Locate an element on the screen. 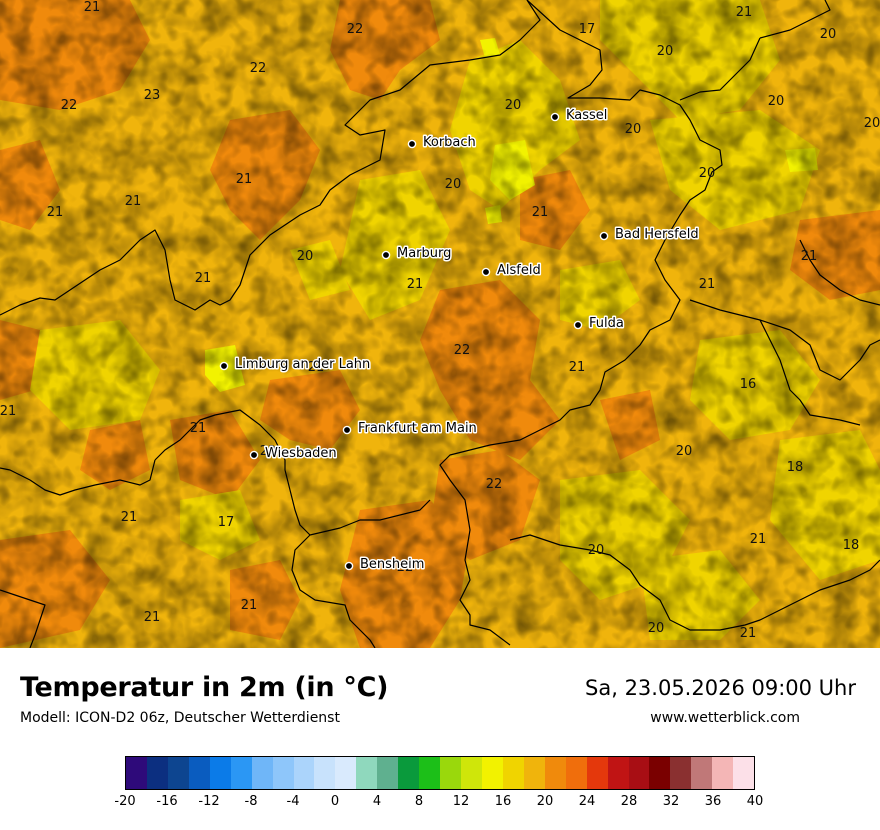 The height and width of the screenshot is (830, 880). color-legend is located at coordinates (440, 773).